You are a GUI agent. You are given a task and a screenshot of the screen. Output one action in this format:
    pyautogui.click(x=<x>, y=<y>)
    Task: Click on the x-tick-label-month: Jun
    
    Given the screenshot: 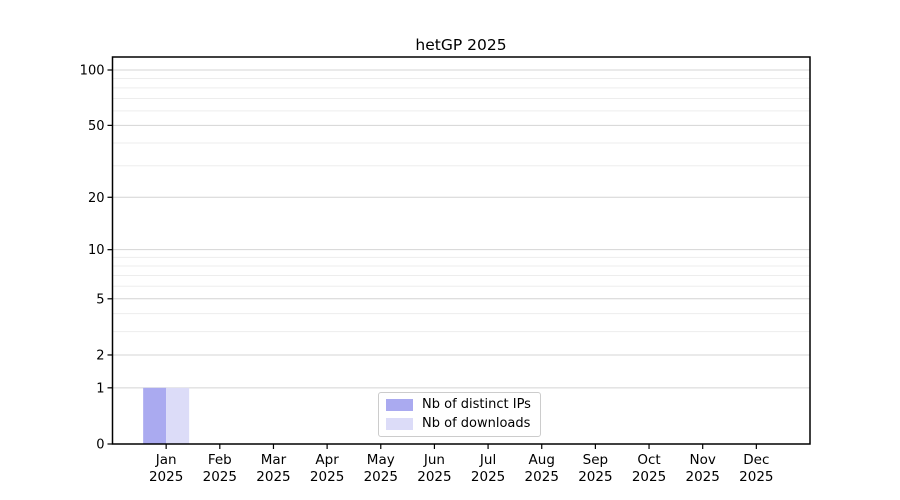 What is the action you would take?
    pyautogui.click(x=434, y=460)
    